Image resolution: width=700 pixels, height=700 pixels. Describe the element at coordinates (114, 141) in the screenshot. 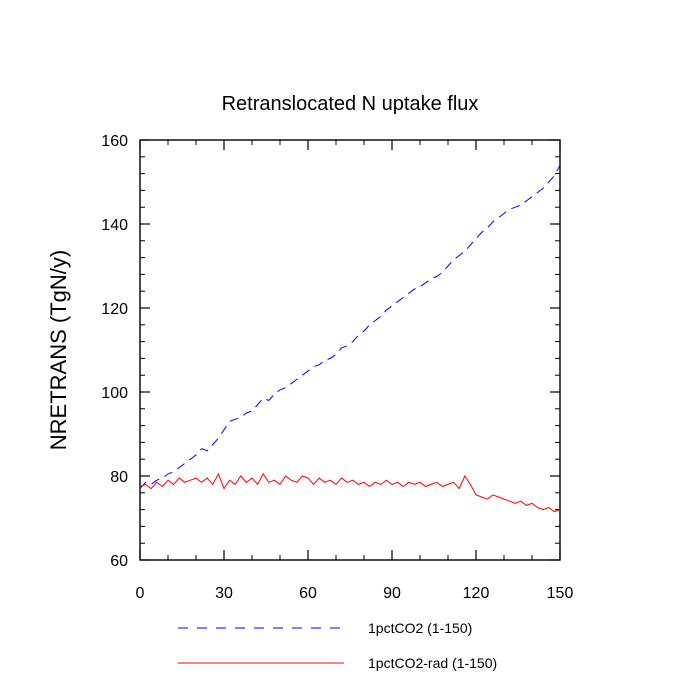

I see `y-tick-label: 160` at that location.